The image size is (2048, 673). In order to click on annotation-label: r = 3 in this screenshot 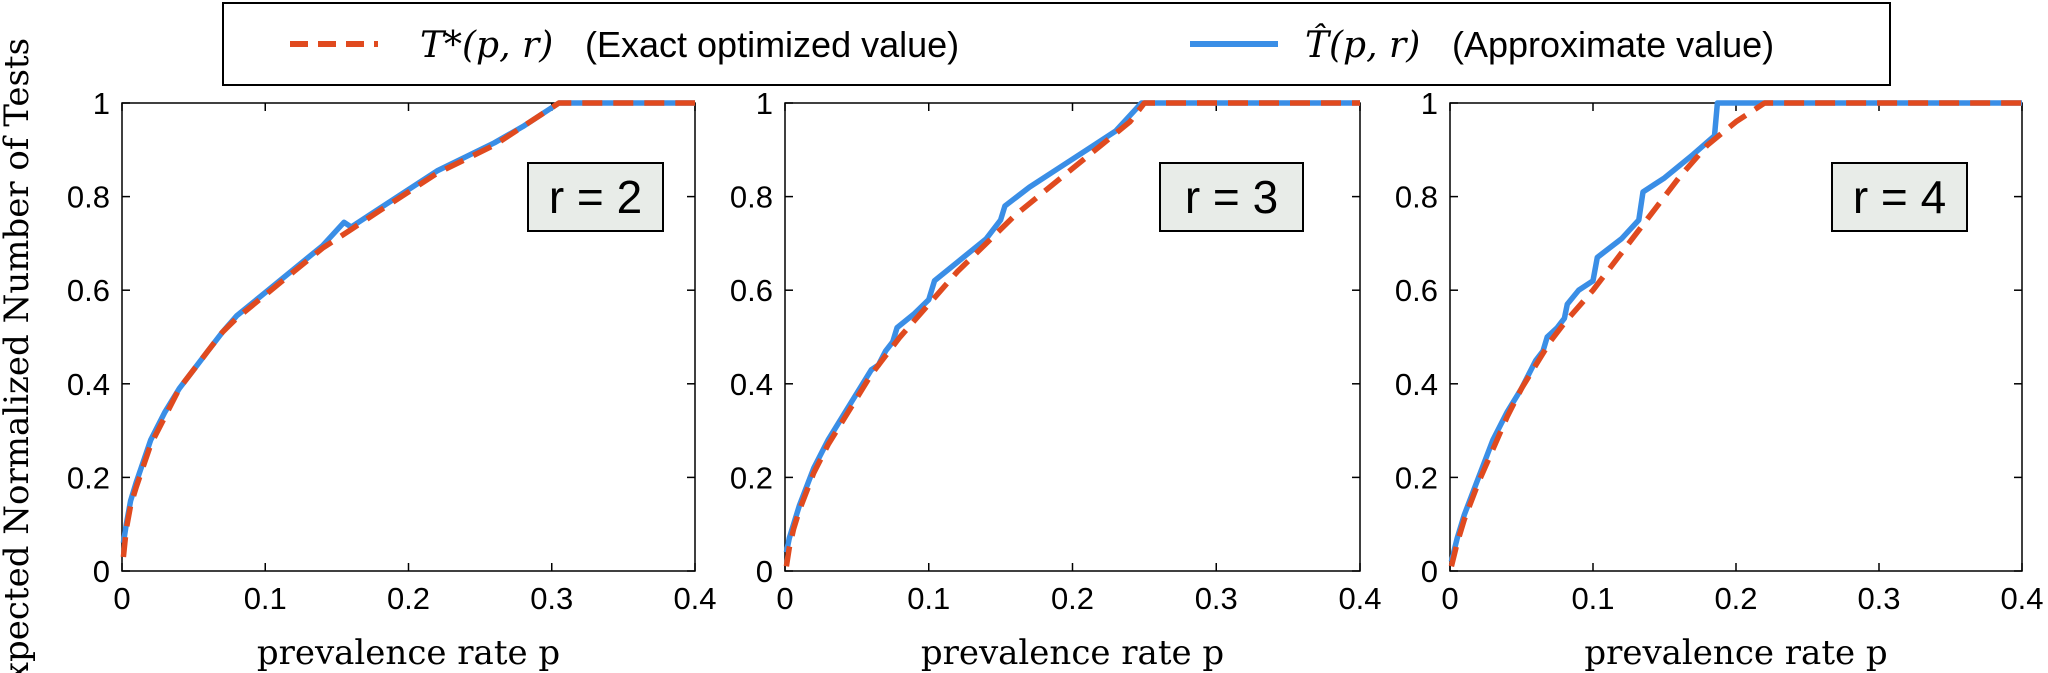, I will do `click(1231, 197)`.